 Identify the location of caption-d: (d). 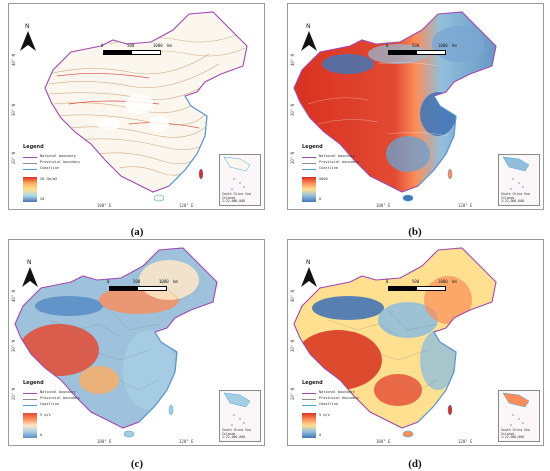
(415, 464).